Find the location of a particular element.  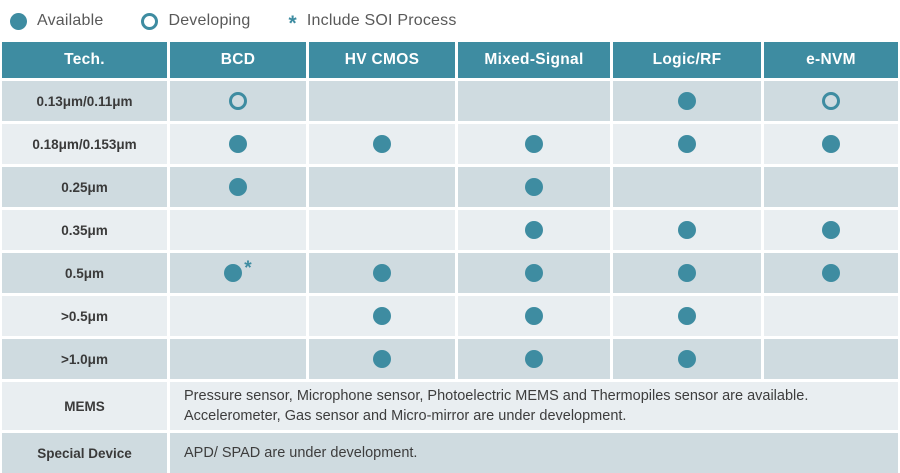

legend-developing-label: Developing is located at coordinates (209, 20).